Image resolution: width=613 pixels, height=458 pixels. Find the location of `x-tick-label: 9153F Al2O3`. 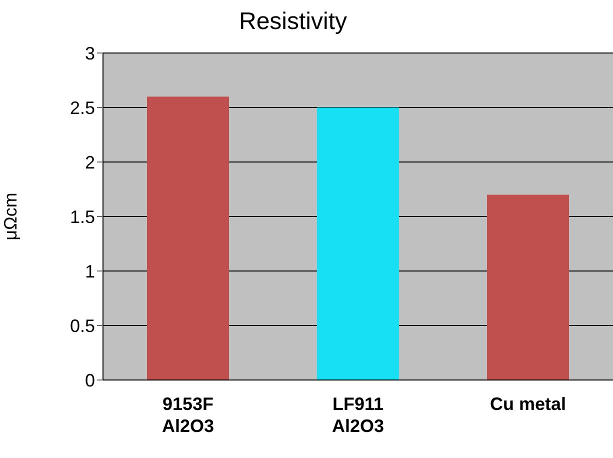

x-tick-label: 9153F Al2O3 is located at coordinates (188, 415).